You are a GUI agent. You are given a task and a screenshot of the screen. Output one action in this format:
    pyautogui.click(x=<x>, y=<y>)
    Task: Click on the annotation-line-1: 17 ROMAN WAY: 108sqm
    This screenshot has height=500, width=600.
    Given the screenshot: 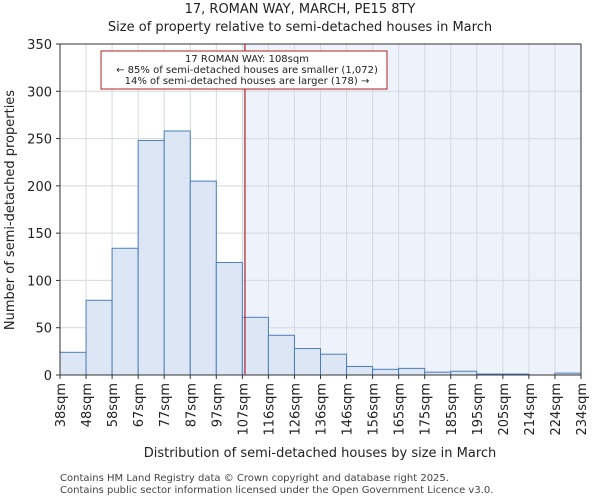 What is the action you would take?
    pyautogui.click(x=247, y=59)
    